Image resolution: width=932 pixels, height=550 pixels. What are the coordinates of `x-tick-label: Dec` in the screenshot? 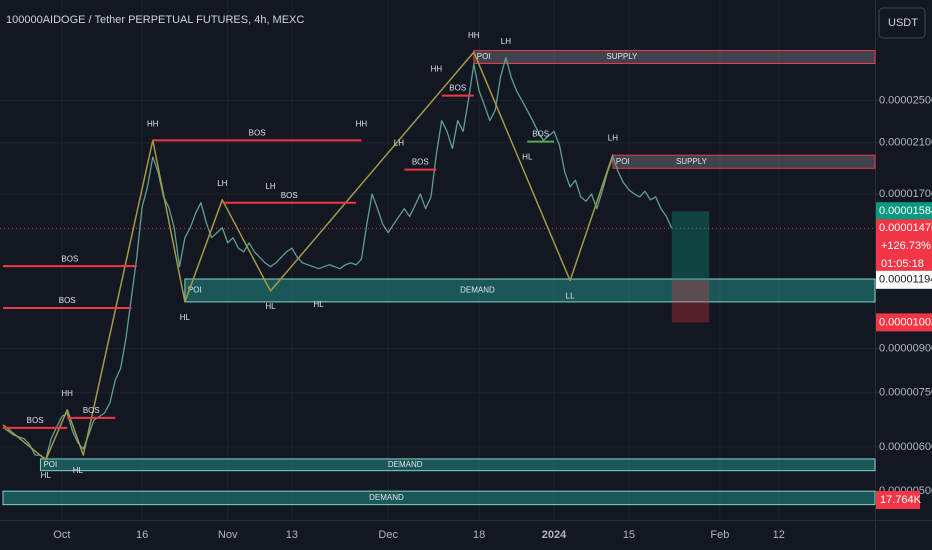 It's located at (388, 535).